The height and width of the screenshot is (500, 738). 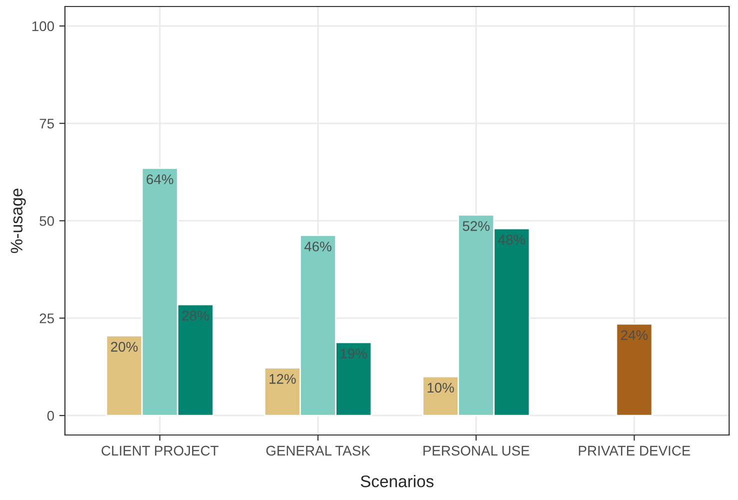 What do you see at coordinates (634, 335) in the screenshot?
I see `data-label: 24%` at bounding box center [634, 335].